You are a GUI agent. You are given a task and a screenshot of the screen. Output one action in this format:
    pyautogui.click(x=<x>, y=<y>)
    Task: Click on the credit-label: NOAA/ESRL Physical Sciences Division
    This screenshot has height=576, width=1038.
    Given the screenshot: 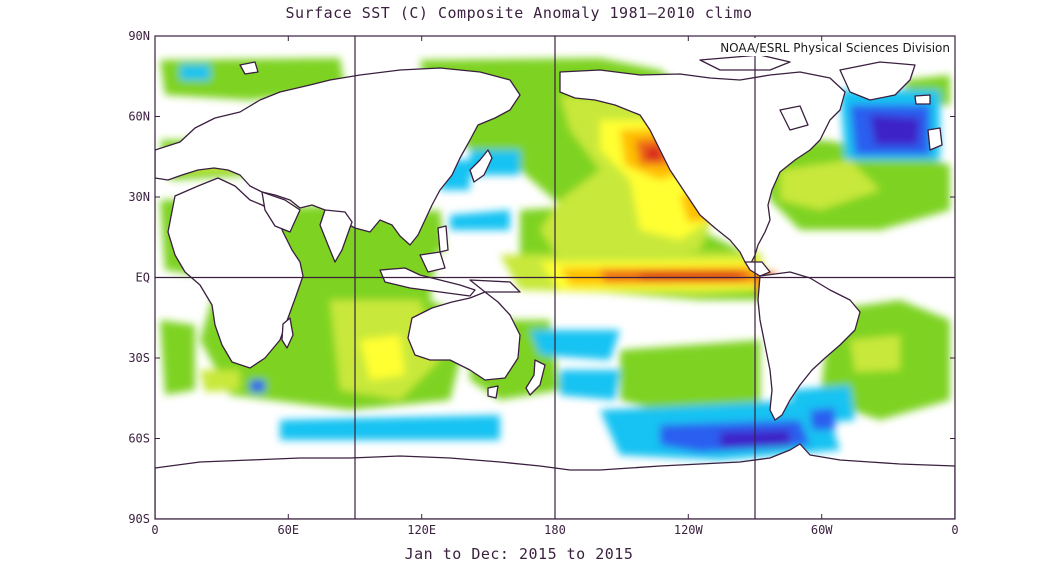 What is the action you would take?
    pyautogui.click(x=835, y=48)
    